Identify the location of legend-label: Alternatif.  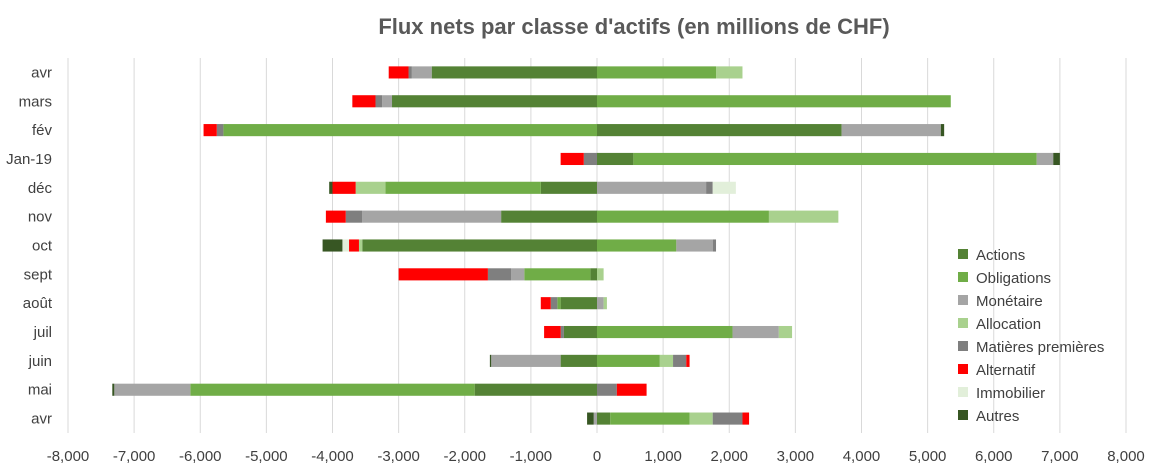
(1006, 370).